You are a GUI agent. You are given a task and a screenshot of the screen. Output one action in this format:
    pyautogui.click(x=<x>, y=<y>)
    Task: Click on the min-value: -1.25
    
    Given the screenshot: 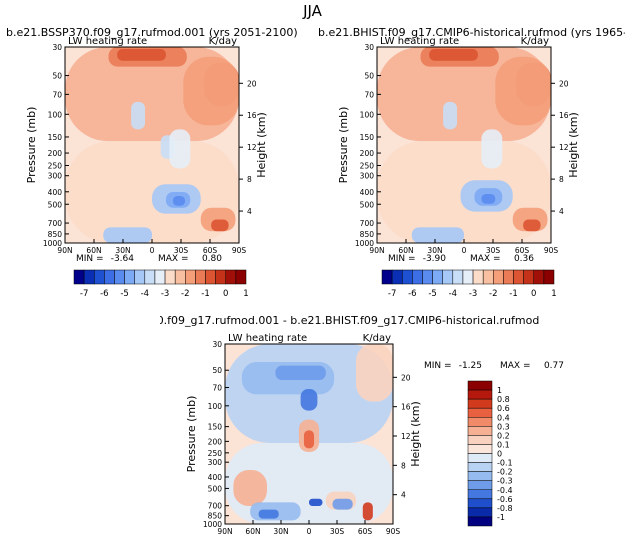 What is the action you would take?
    pyautogui.click(x=470, y=366)
    